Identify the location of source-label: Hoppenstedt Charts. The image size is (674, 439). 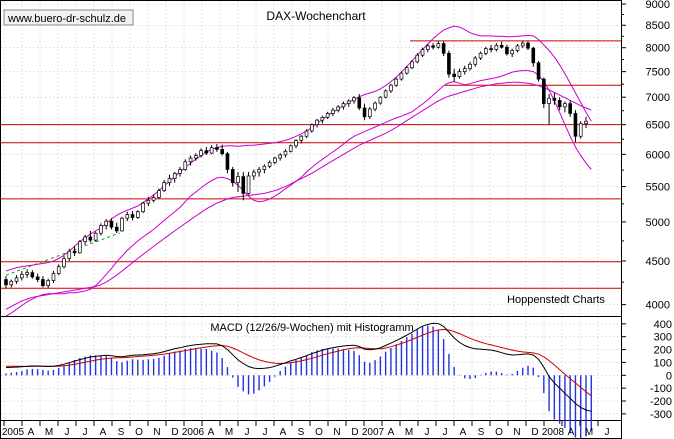
(556, 300).